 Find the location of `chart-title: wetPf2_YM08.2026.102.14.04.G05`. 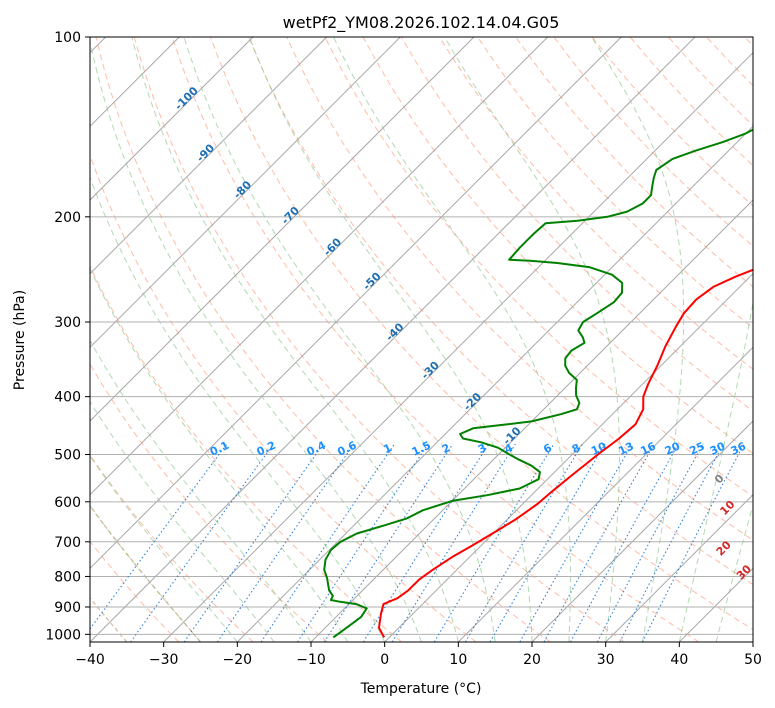

chart-title: wetPf2_YM08.2026.102.14.04.G05 is located at coordinates (421, 23).